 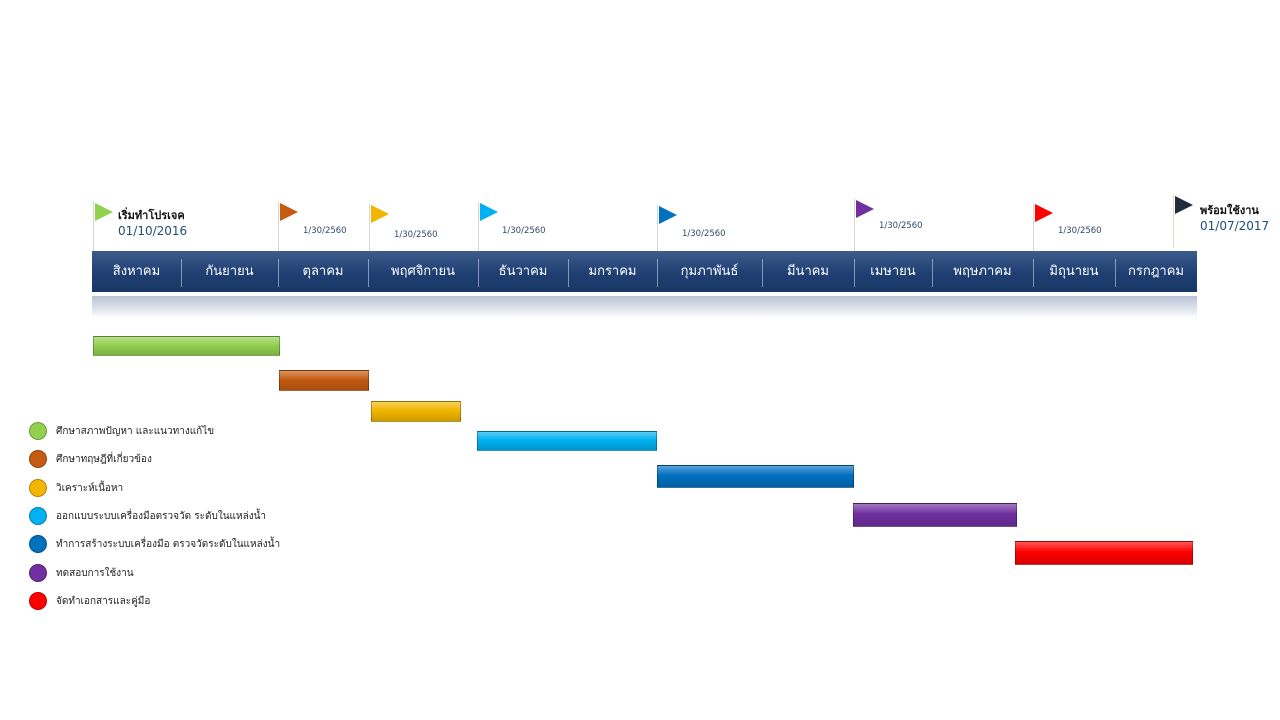 I want to click on month-label: กันยายน, so click(x=229, y=271).